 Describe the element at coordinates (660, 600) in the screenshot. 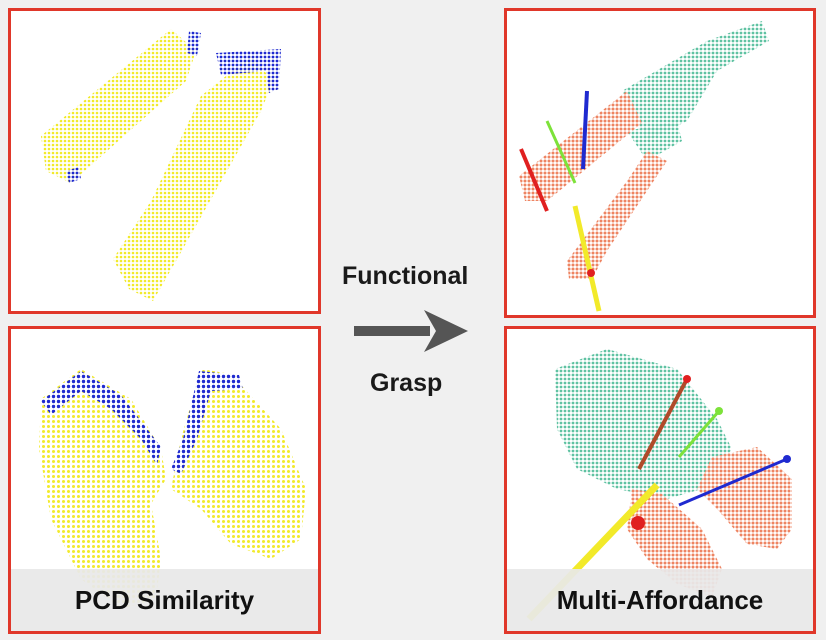

I see `panel-caption: Multi-Affordance` at that location.